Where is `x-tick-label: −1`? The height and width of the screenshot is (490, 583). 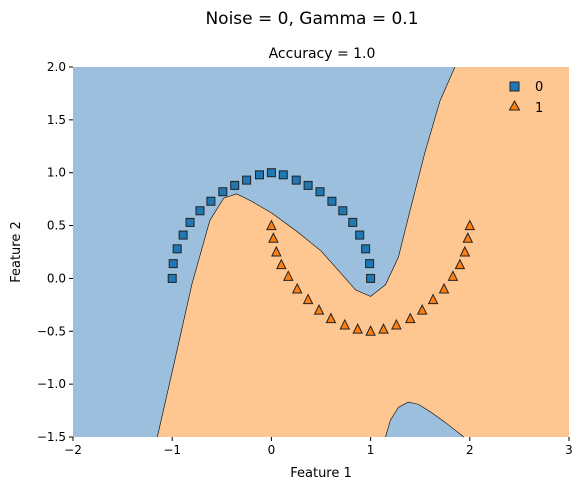
x-tick-label: −1 is located at coordinates (172, 450).